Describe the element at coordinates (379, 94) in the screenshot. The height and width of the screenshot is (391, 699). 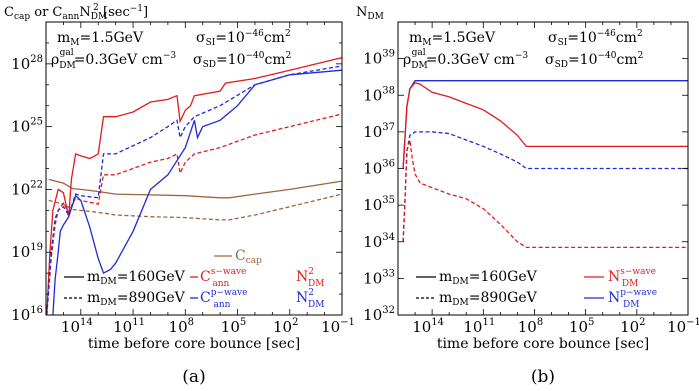
I see `y-tick-label: 1038` at that location.